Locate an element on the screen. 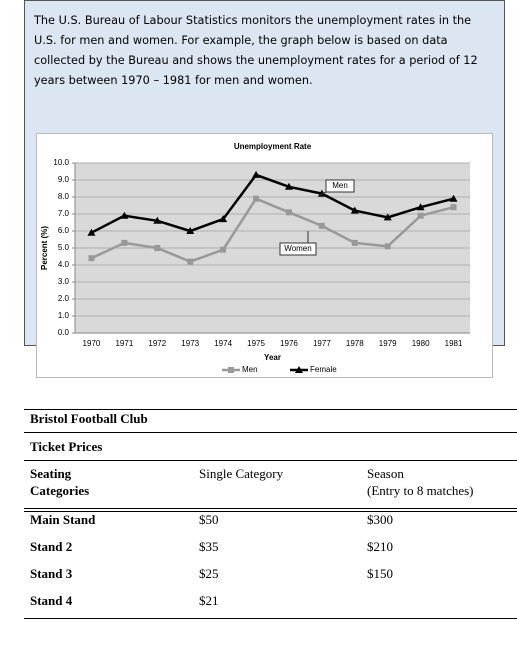  table-subtitle: Ticket Prices is located at coordinates (66, 446).